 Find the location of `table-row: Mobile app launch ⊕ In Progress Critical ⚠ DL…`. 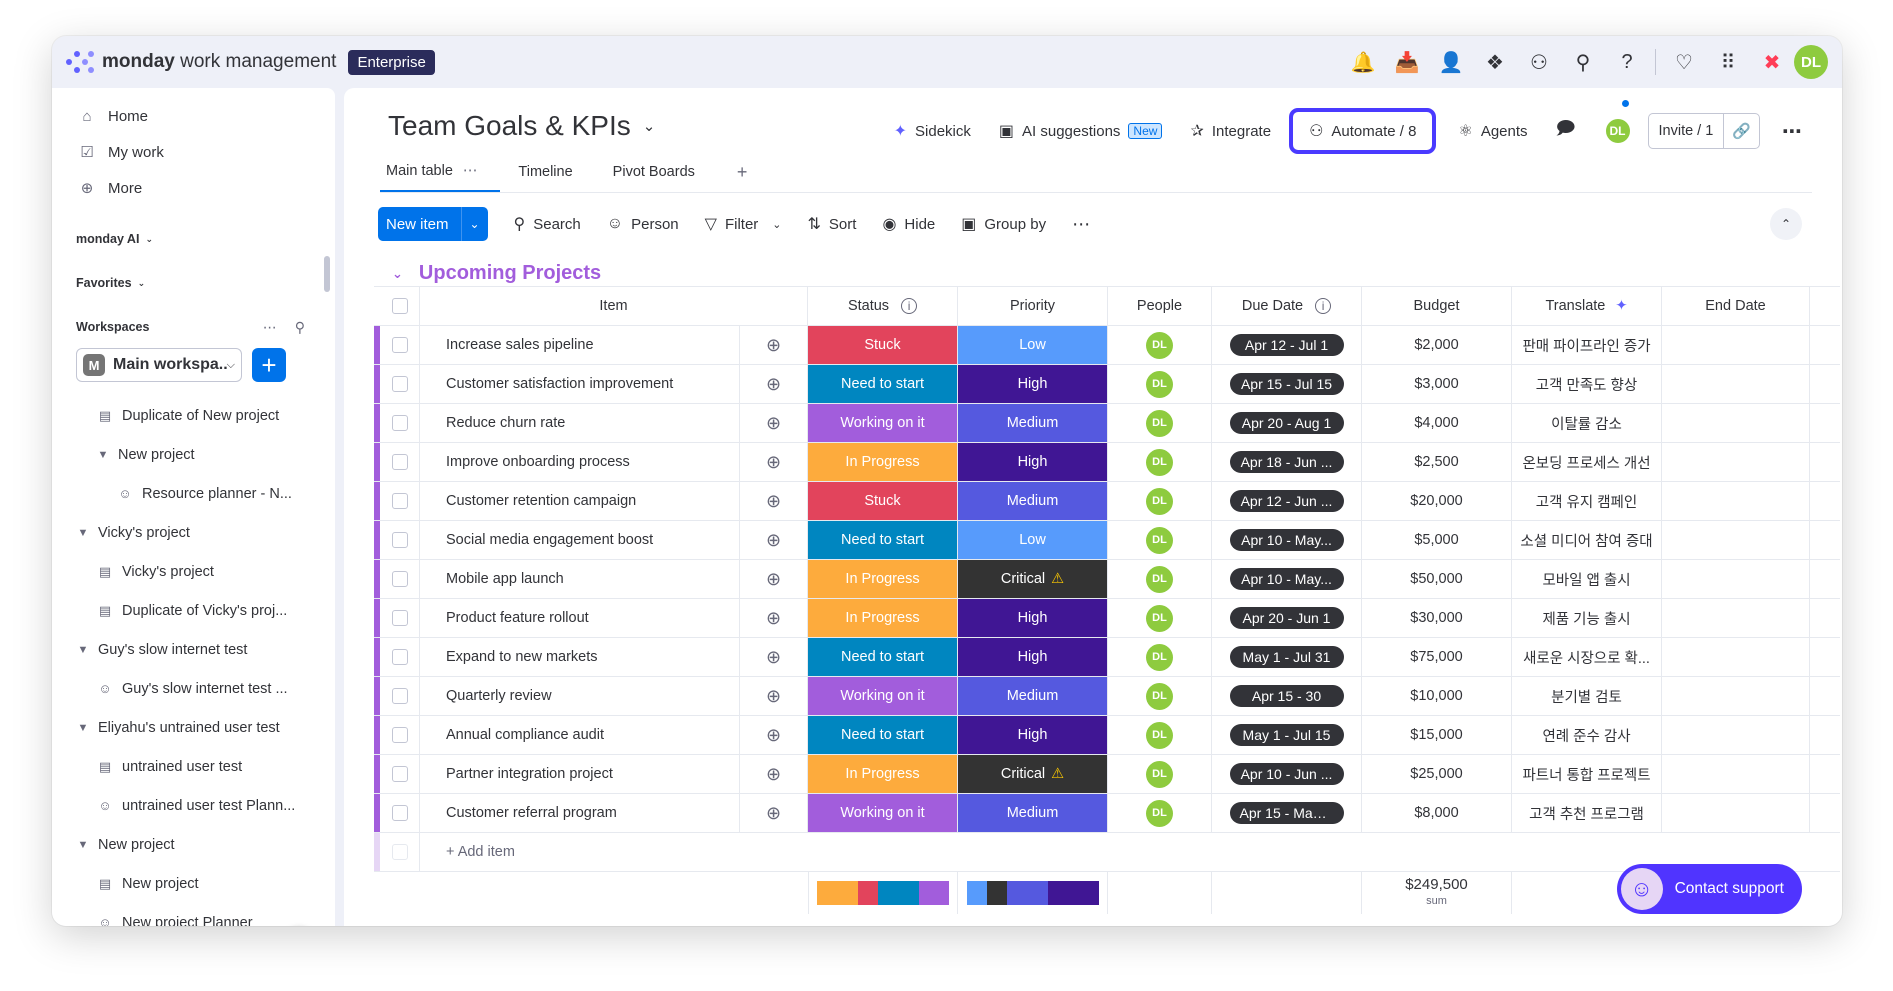

table-row: Mobile app launch ⊕ In Progress Critical ⚠ DL… is located at coordinates (1107, 579).